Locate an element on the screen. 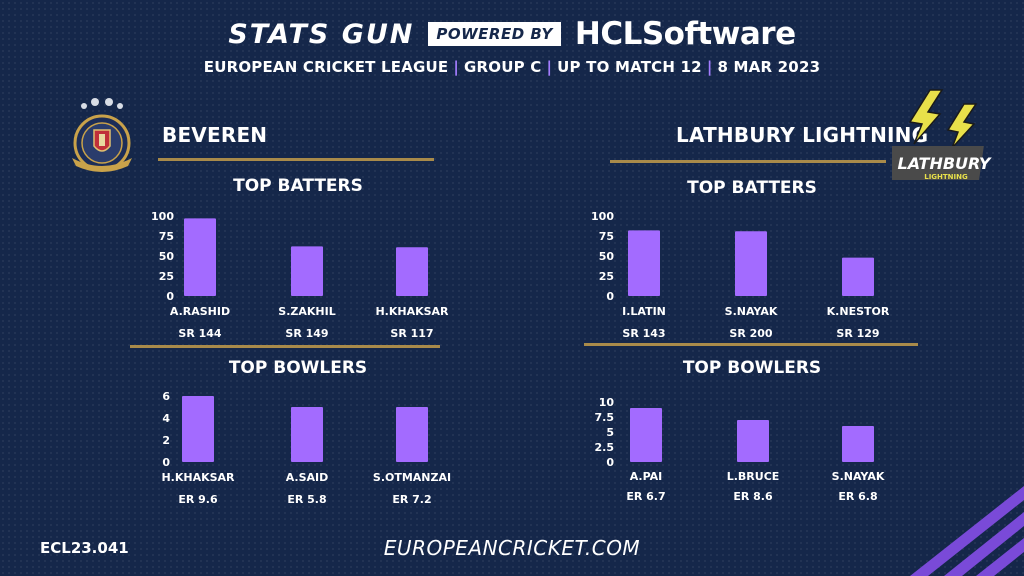 The image size is (1024, 576). bar-asaid is located at coordinates (307, 434).